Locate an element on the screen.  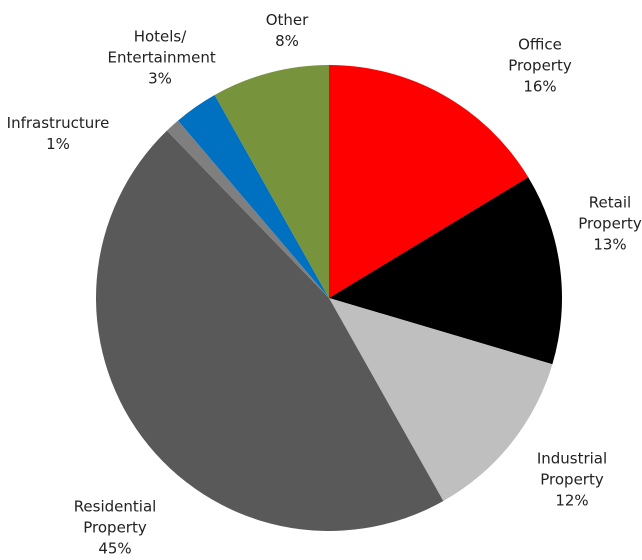
value-label: 3% is located at coordinates (160, 78).